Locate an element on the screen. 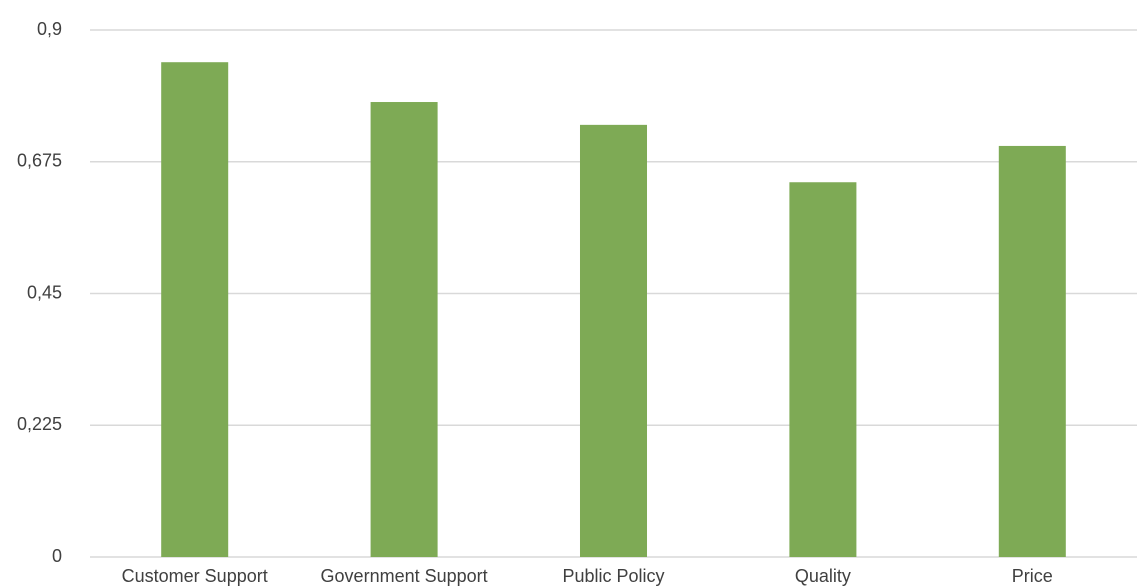  y-tick-label: 0 is located at coordinates (57, 556).